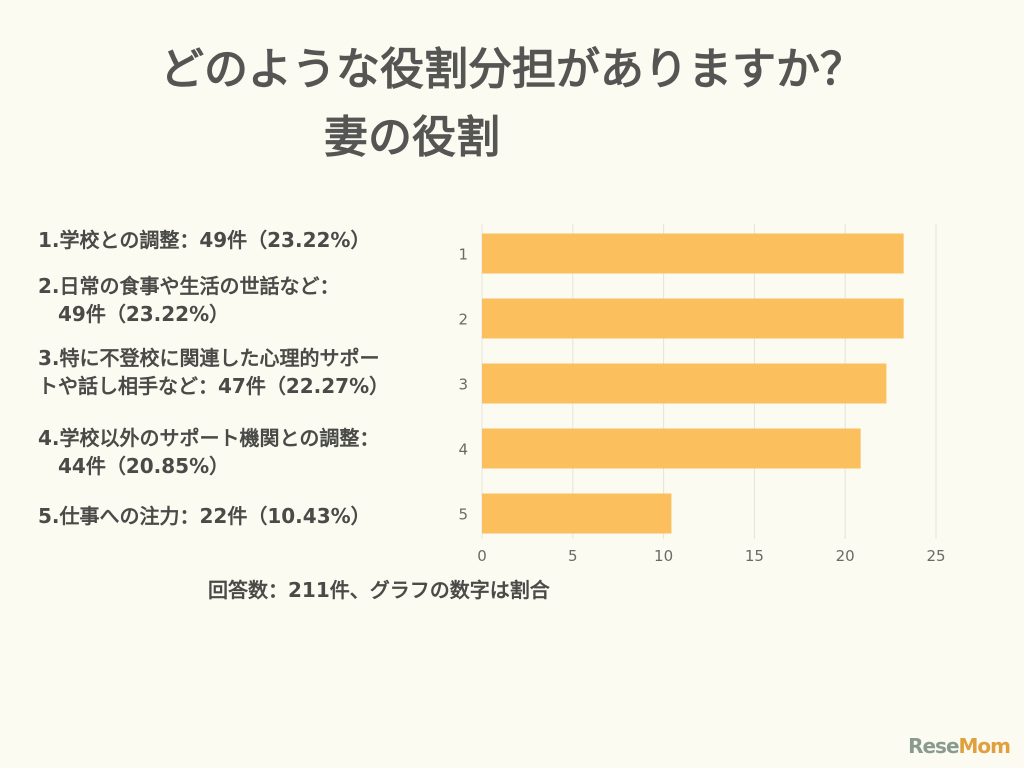 This screenshot has width=1024, height=768. Describe the element at coordinates (482, 556) in the screenshot. I see `x-tick-label-0: 0` at that location.